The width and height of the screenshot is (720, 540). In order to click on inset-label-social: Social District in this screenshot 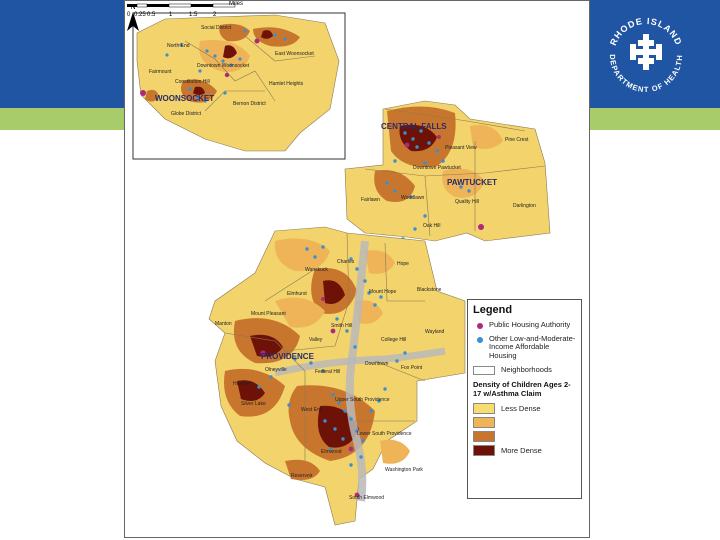, I will do `click(216, 28)`.